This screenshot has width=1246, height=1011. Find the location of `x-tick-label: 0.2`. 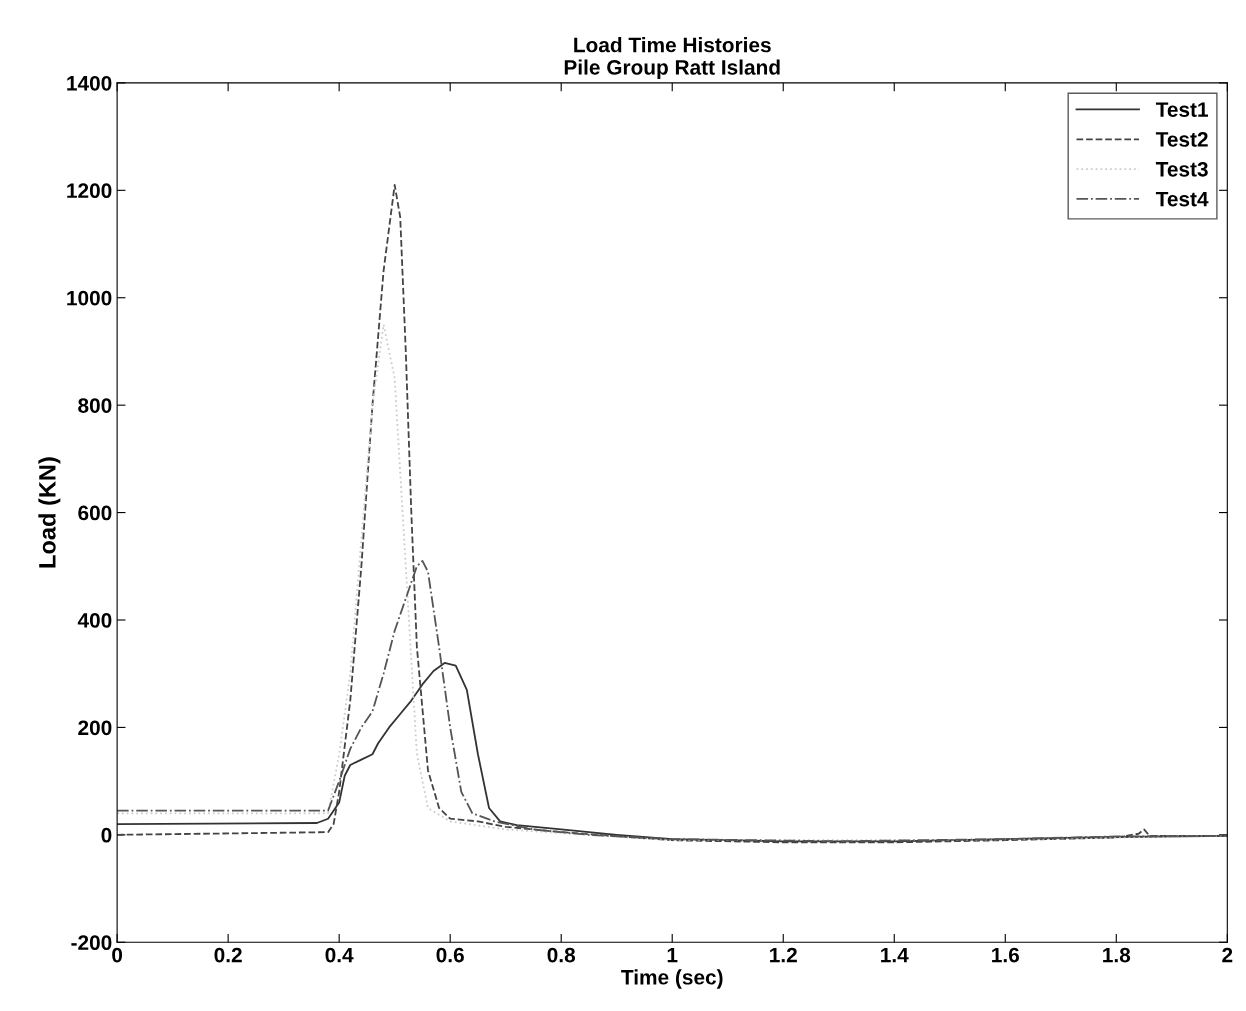

x-tick-label: 0.2 is located at coordinates (228, 955).